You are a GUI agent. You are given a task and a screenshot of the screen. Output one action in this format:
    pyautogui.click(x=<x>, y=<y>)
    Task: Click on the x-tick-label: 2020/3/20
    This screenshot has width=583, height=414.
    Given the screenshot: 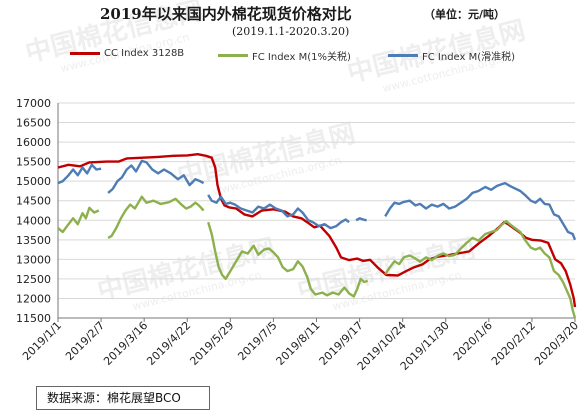 What is the action you would take?
    pyautogui.click(x=556, y=343)
    